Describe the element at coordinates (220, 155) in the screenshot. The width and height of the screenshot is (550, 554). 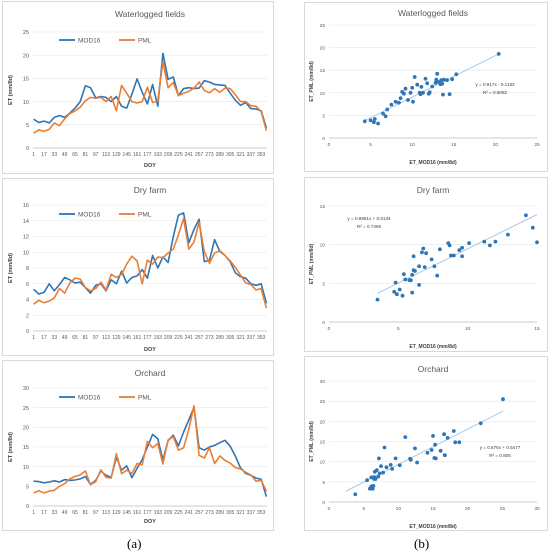
I see `x-tick-label: 289` at that location.